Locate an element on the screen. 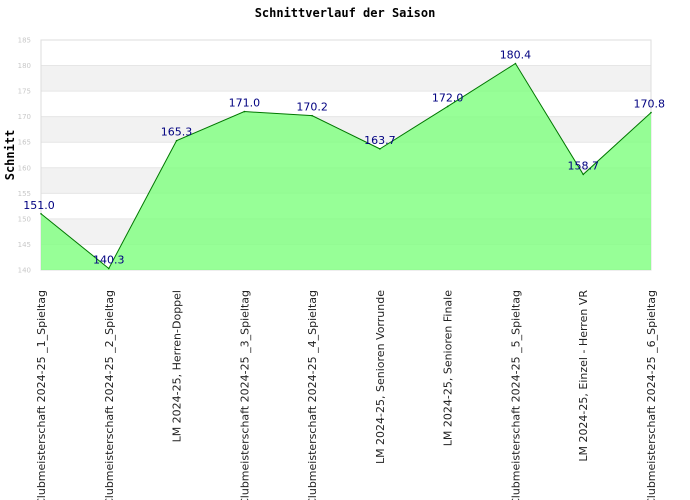 This screenshot has height=500, width=690. x-tick-label: LM 2024-25, Senioren Finale is located at coordinates (448, 368).